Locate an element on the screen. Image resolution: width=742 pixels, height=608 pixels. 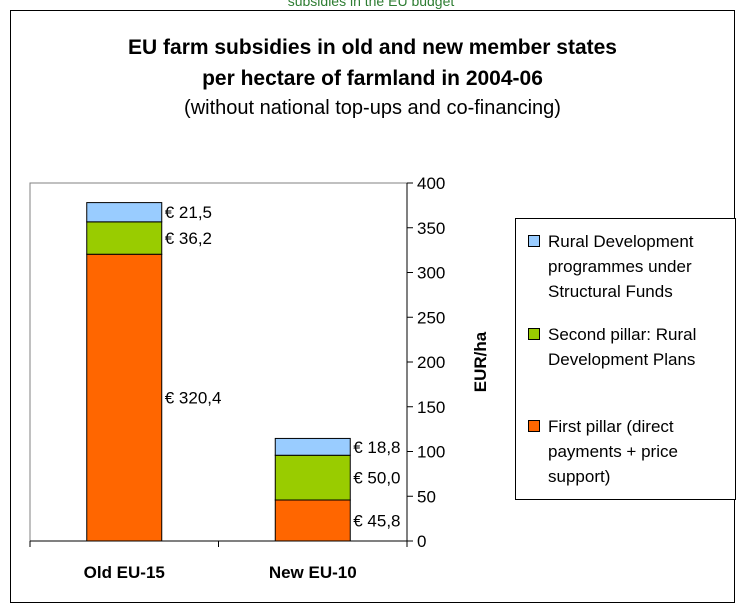
y-tick-label: 300 is located at coordinates (431, 273).